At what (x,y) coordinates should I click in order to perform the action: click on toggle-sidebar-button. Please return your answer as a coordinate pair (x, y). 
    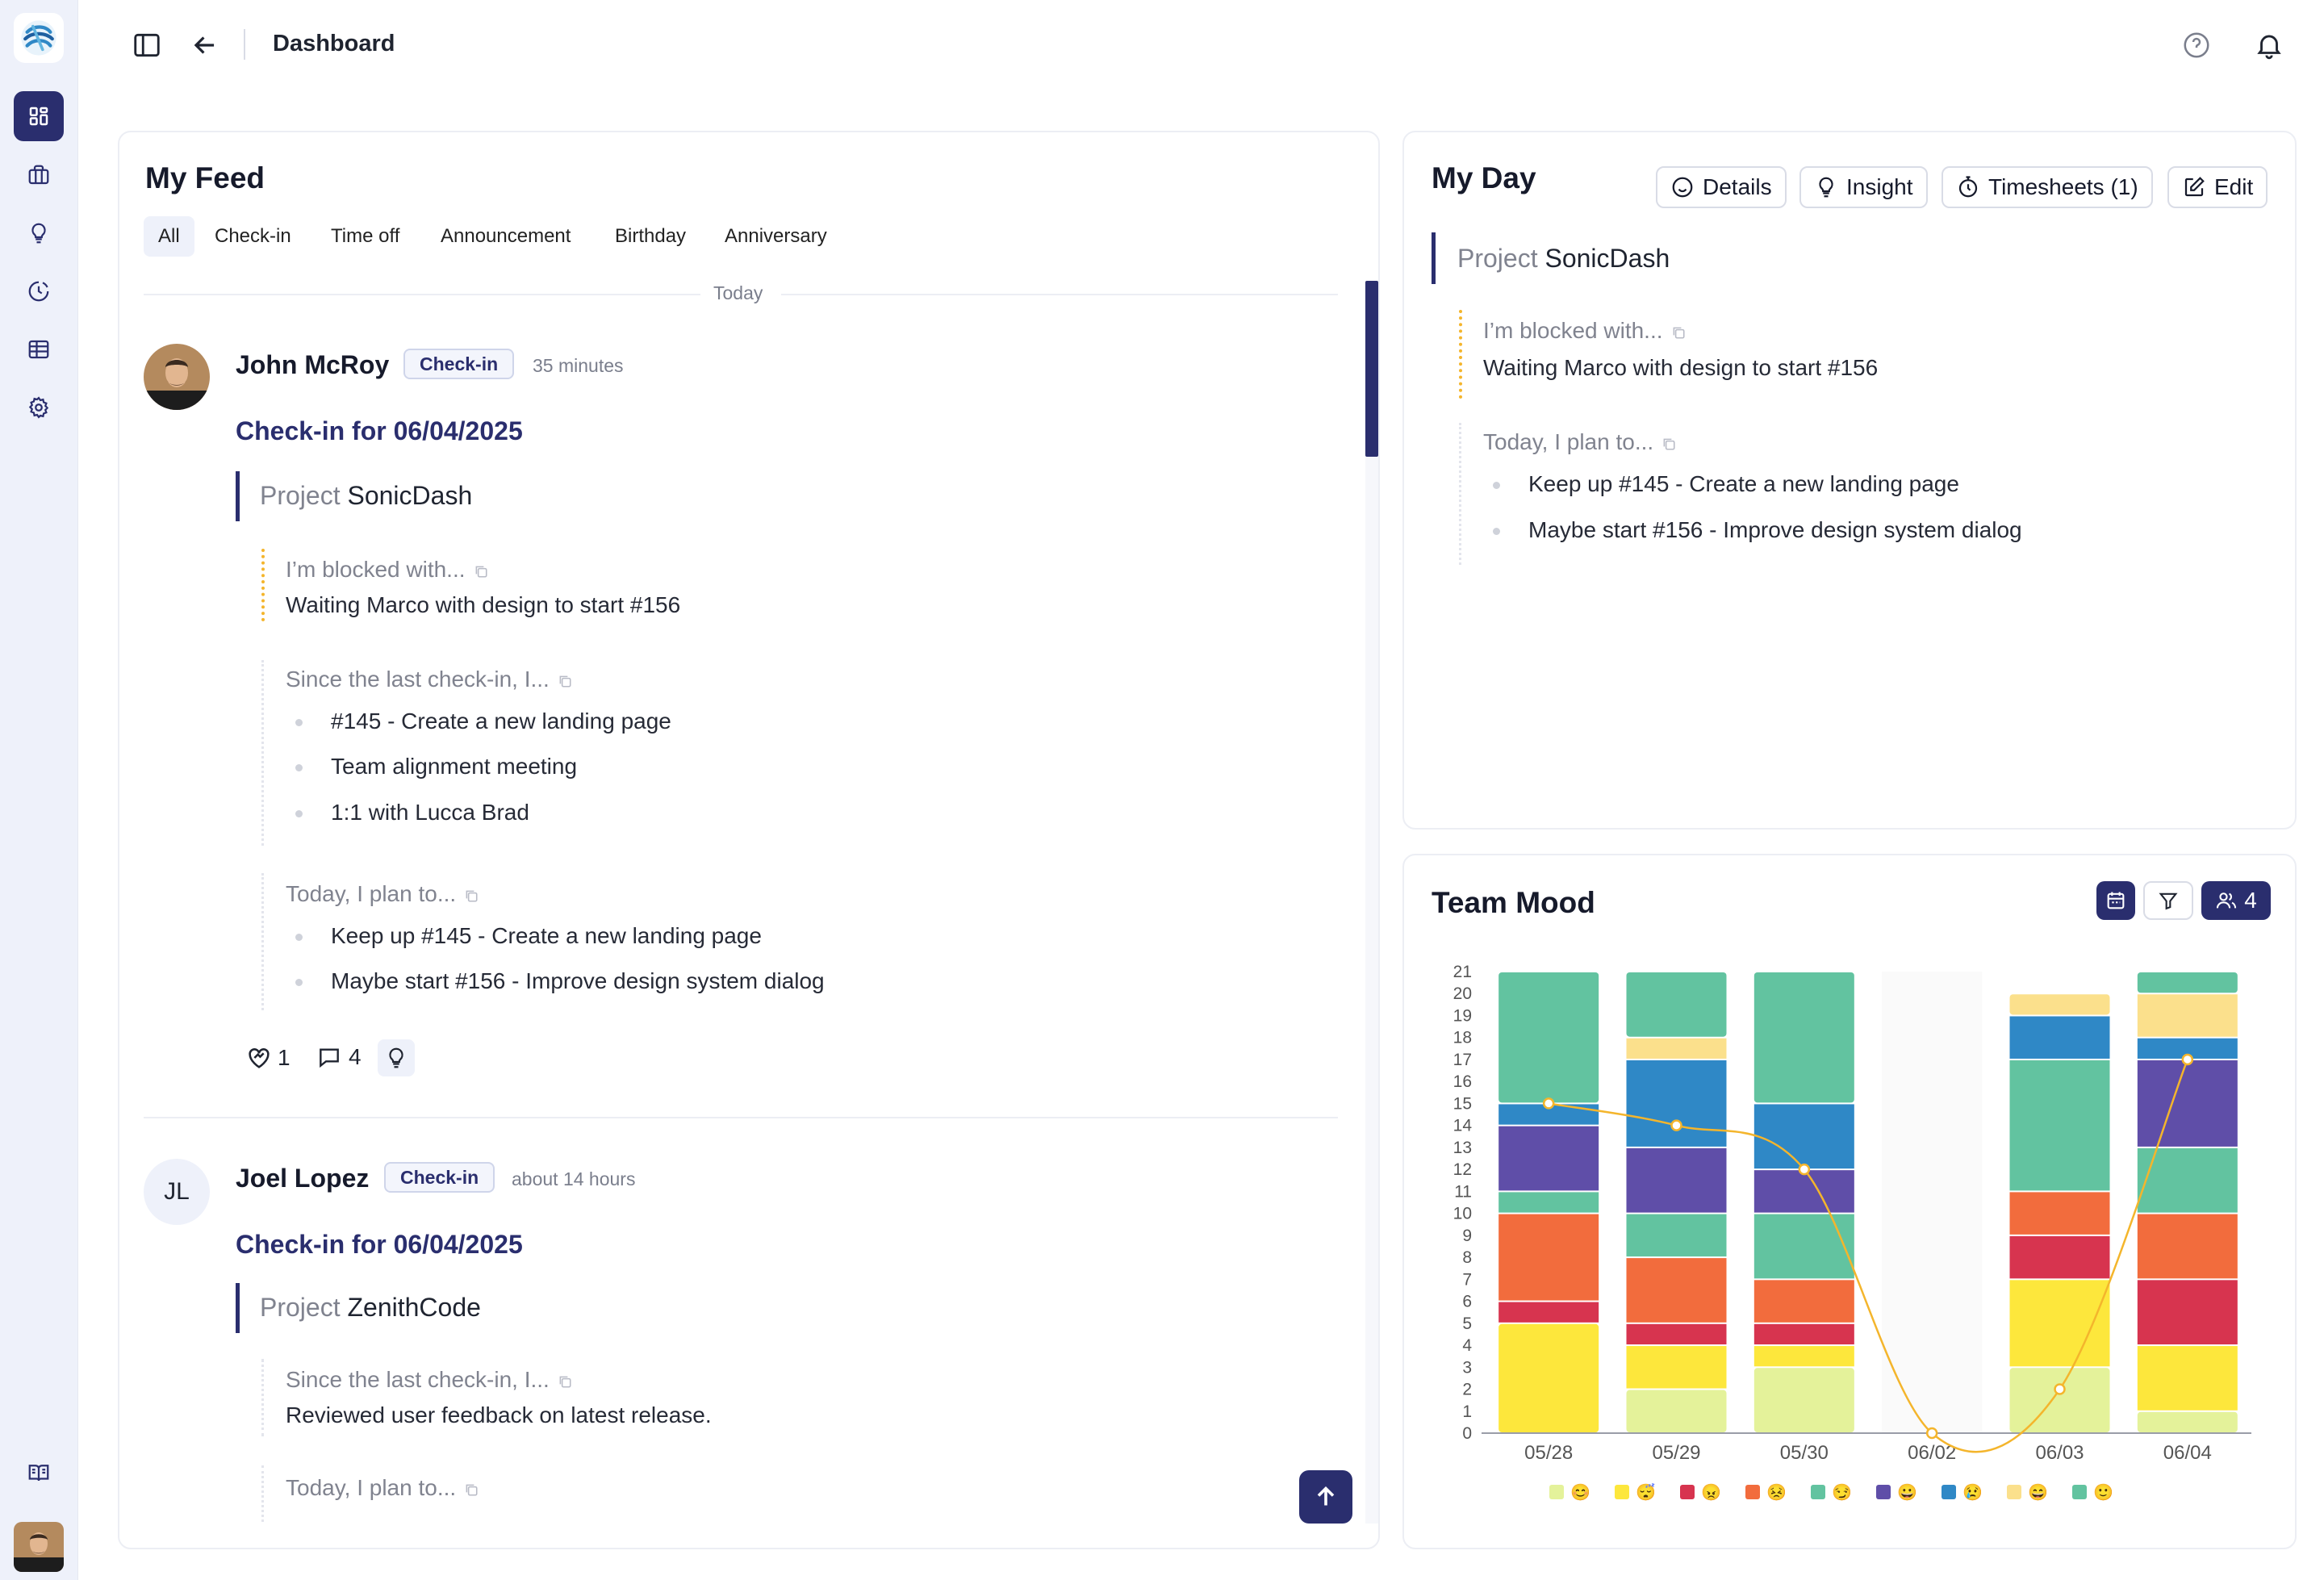
    Looking at the image, I should click on (147, 45).